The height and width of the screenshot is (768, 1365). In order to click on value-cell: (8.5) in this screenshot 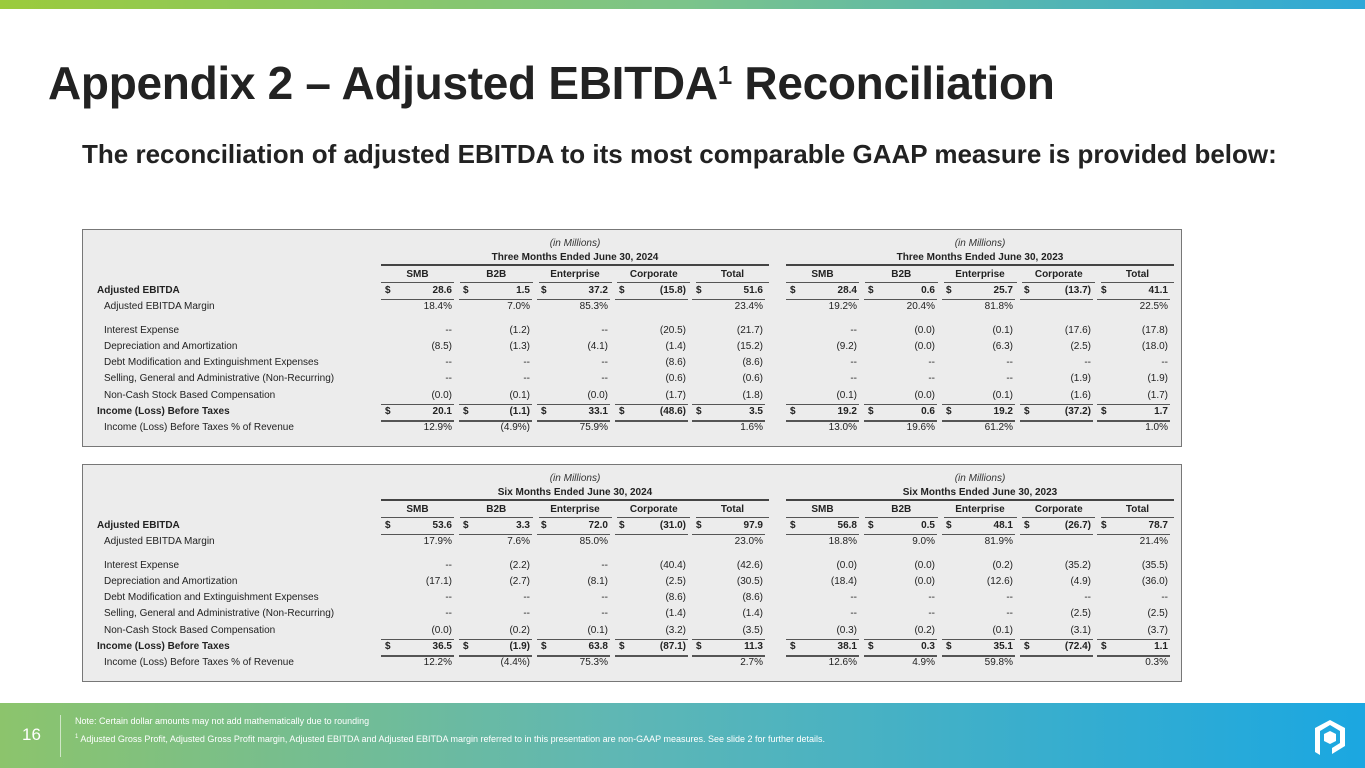, I will do `click(417, 347)`.